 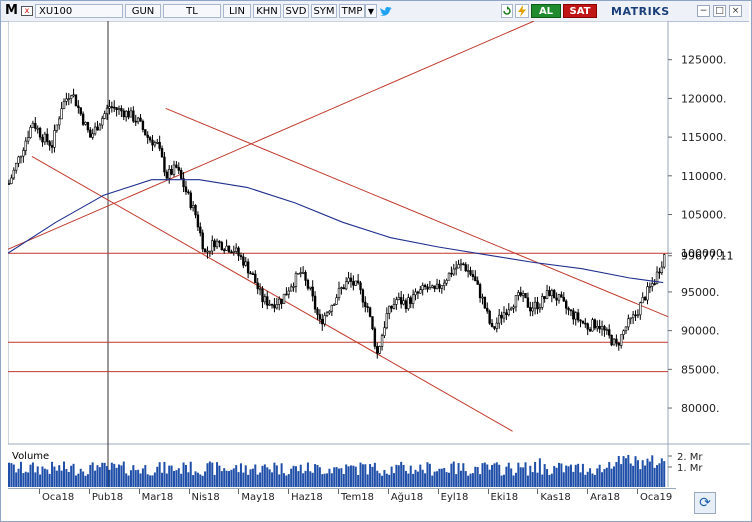 I want to click on lightning-icon, so click(x=522, y=11).